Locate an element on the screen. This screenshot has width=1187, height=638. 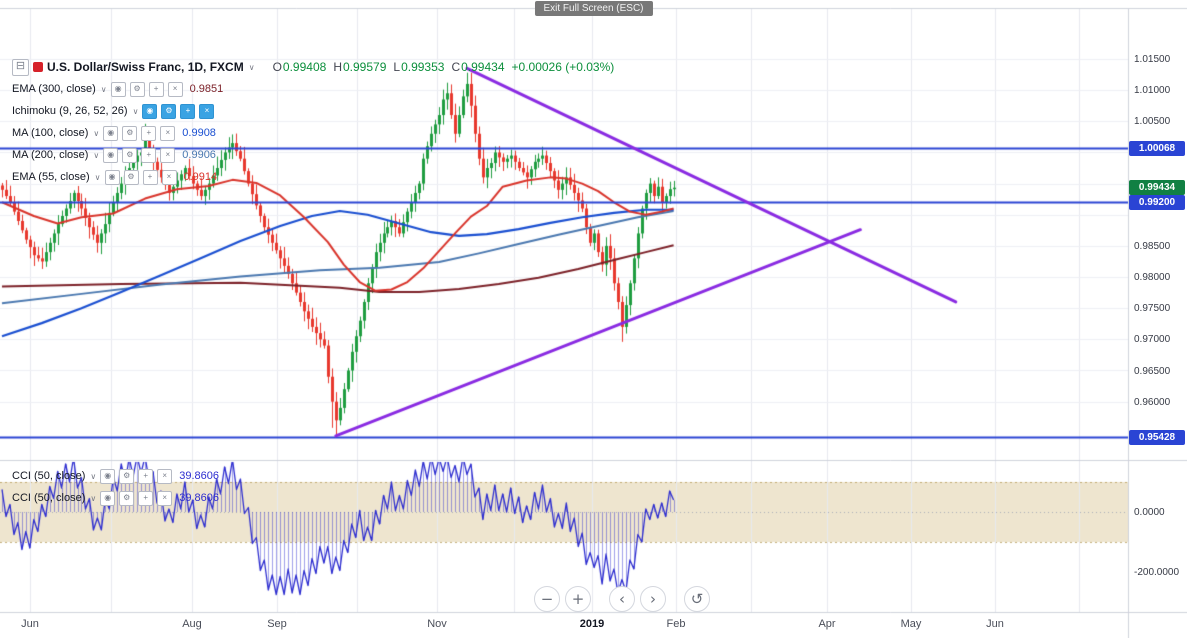
time-axis-label: Feb is located at coordinates (676, 624).